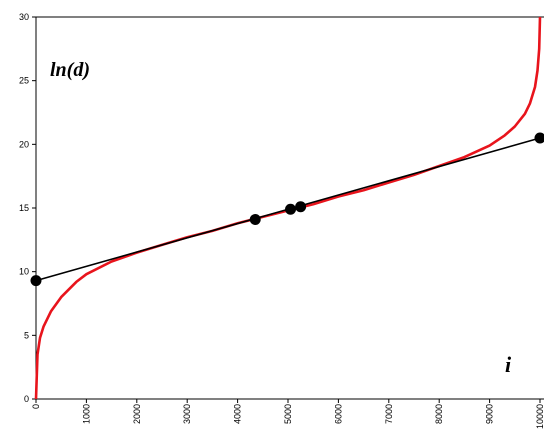 The width and height of the screenshot is (544, 441). Describe the element at coordinates (238, 414) in the screenshot. I see `x-tick-label: 4000` at that location.